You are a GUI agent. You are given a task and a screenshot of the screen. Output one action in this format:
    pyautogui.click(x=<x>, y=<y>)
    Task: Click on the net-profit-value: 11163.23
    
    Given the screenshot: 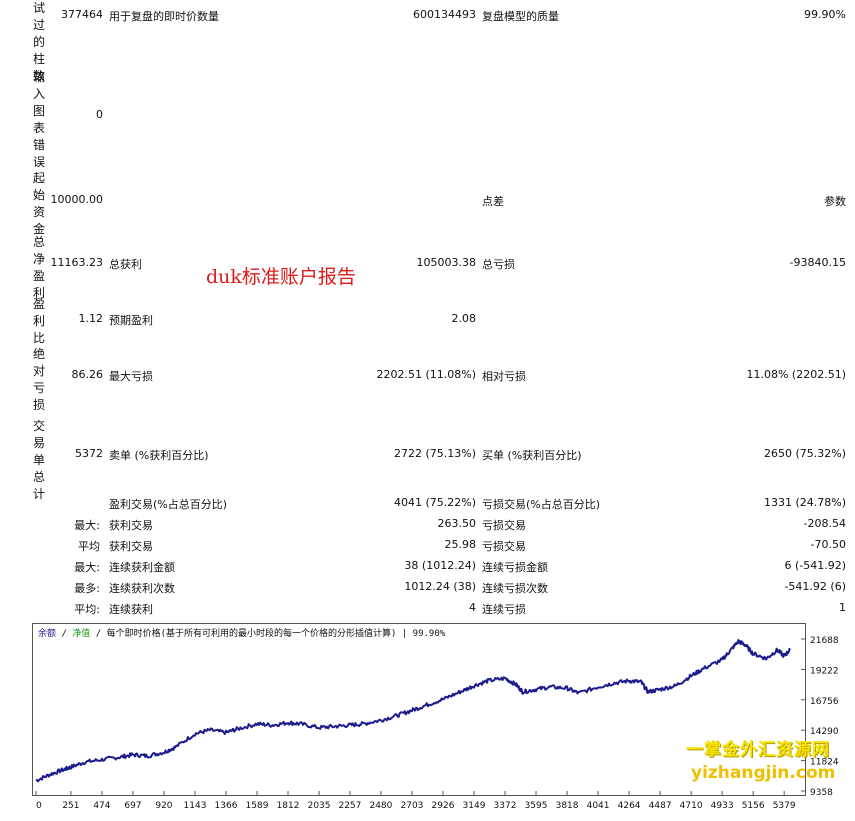 What is the action you would take?
    pyautogui.click(x=77, y=262)
    